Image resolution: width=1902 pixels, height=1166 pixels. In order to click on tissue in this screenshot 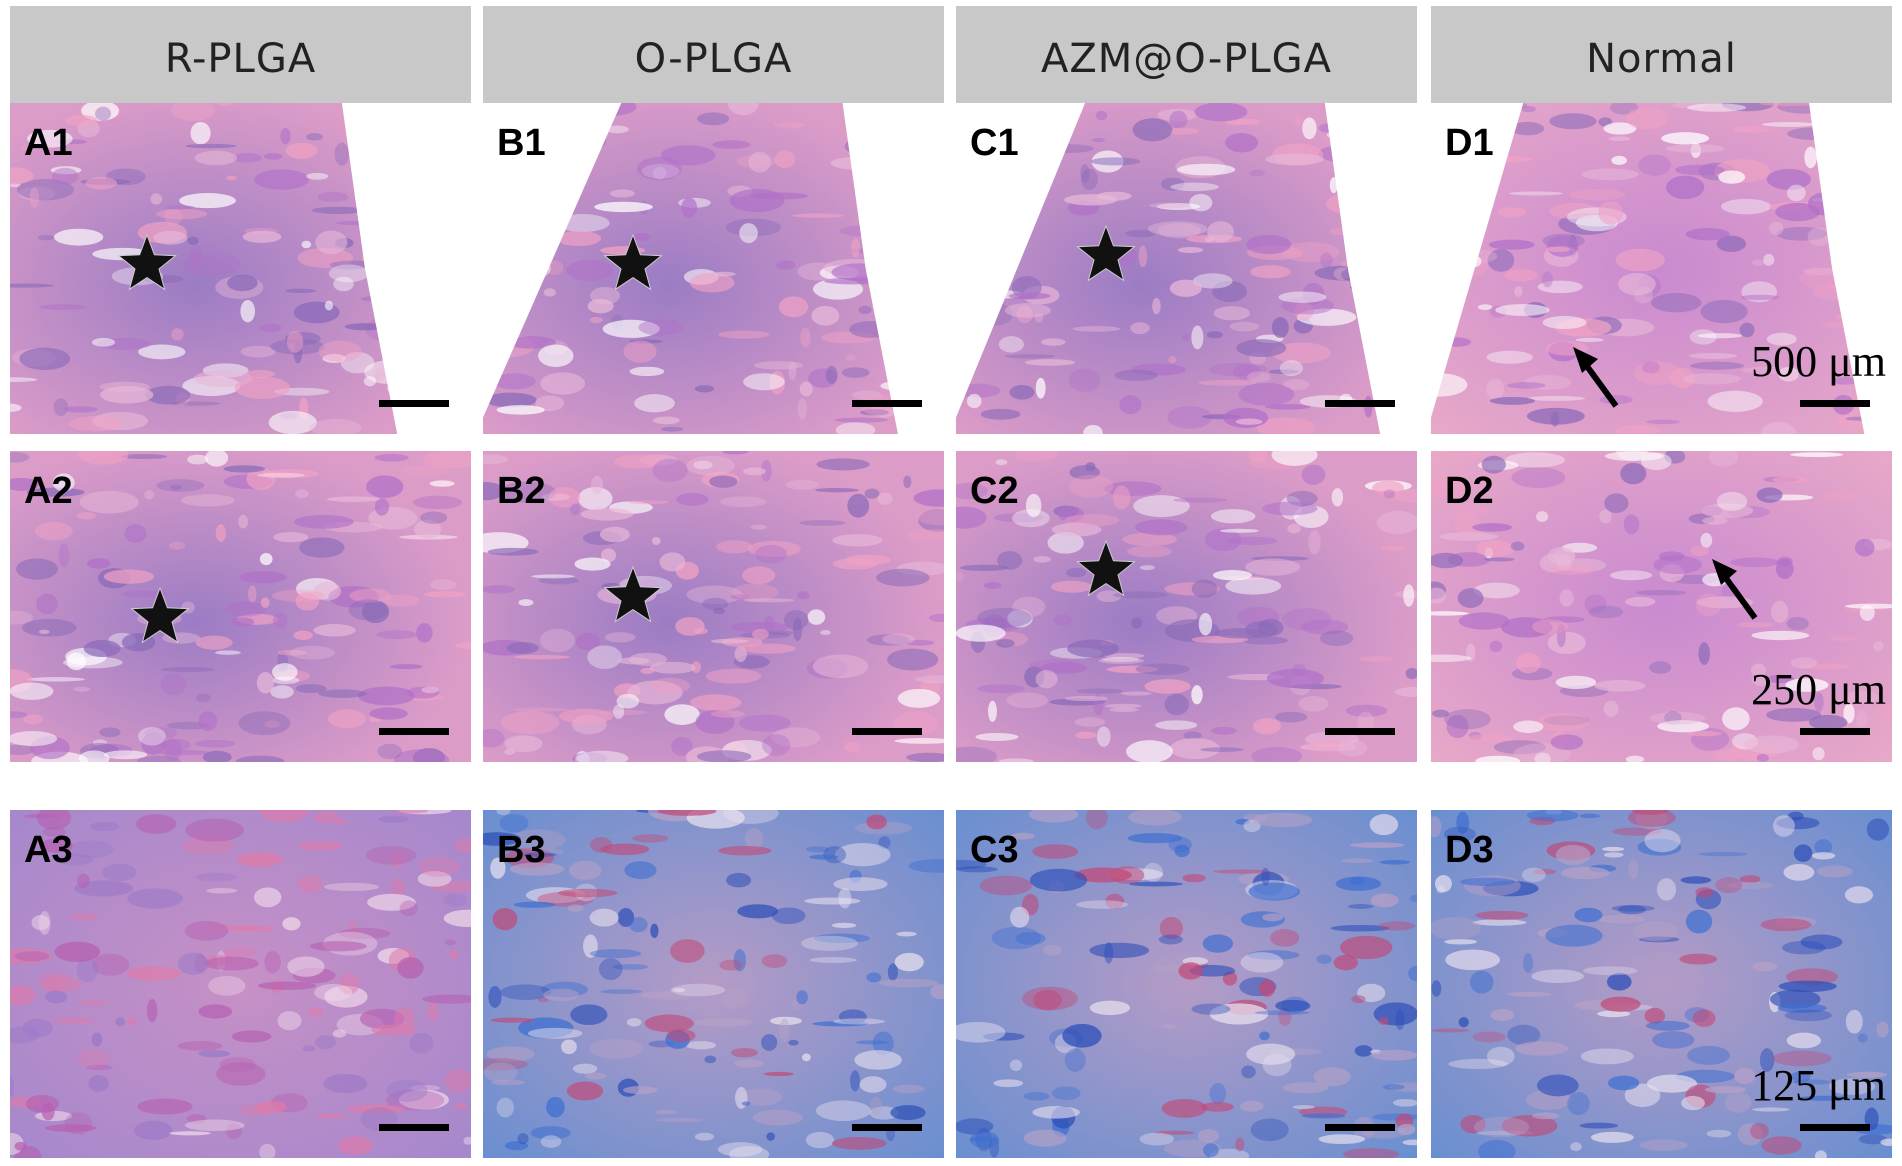, I will do `click(1661, 606)`.